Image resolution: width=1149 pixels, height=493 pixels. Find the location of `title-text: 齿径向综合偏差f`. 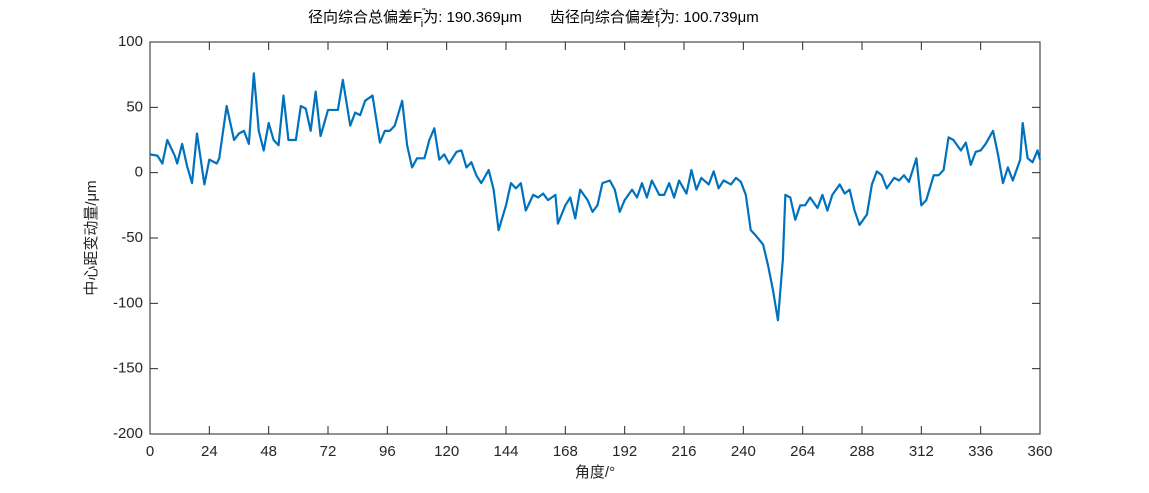

title-text: 齿径向综合偏差f is located at coordinates (605, 17).